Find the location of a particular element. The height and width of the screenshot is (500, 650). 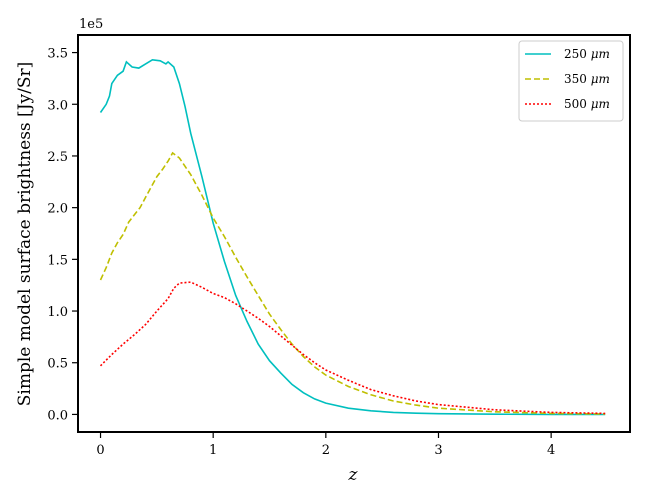

legend-frame is located at coordinates (571, 81).